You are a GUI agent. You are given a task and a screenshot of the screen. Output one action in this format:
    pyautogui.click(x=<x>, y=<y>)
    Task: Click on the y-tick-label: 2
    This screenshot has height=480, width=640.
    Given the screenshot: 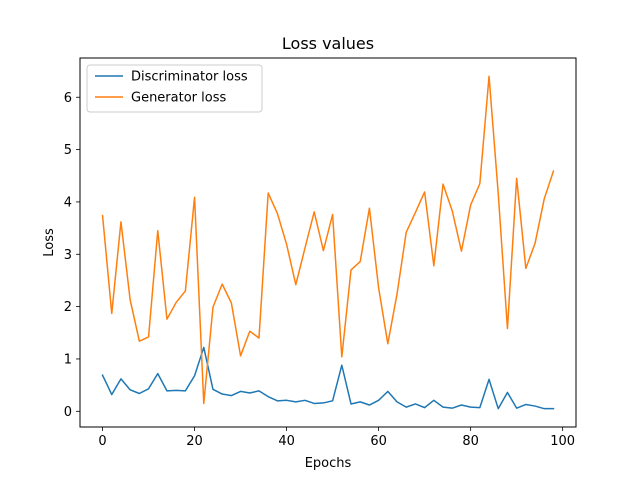 What is the action you would take?
    pyautogui.click(x=68, y=307)
    